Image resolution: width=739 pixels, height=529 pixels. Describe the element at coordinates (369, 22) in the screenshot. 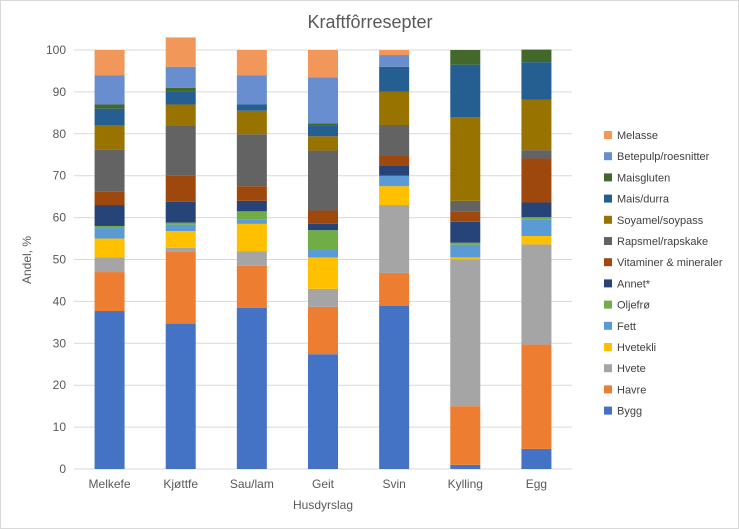

I see `chart-title: Kraftfôrresepter` at that location.